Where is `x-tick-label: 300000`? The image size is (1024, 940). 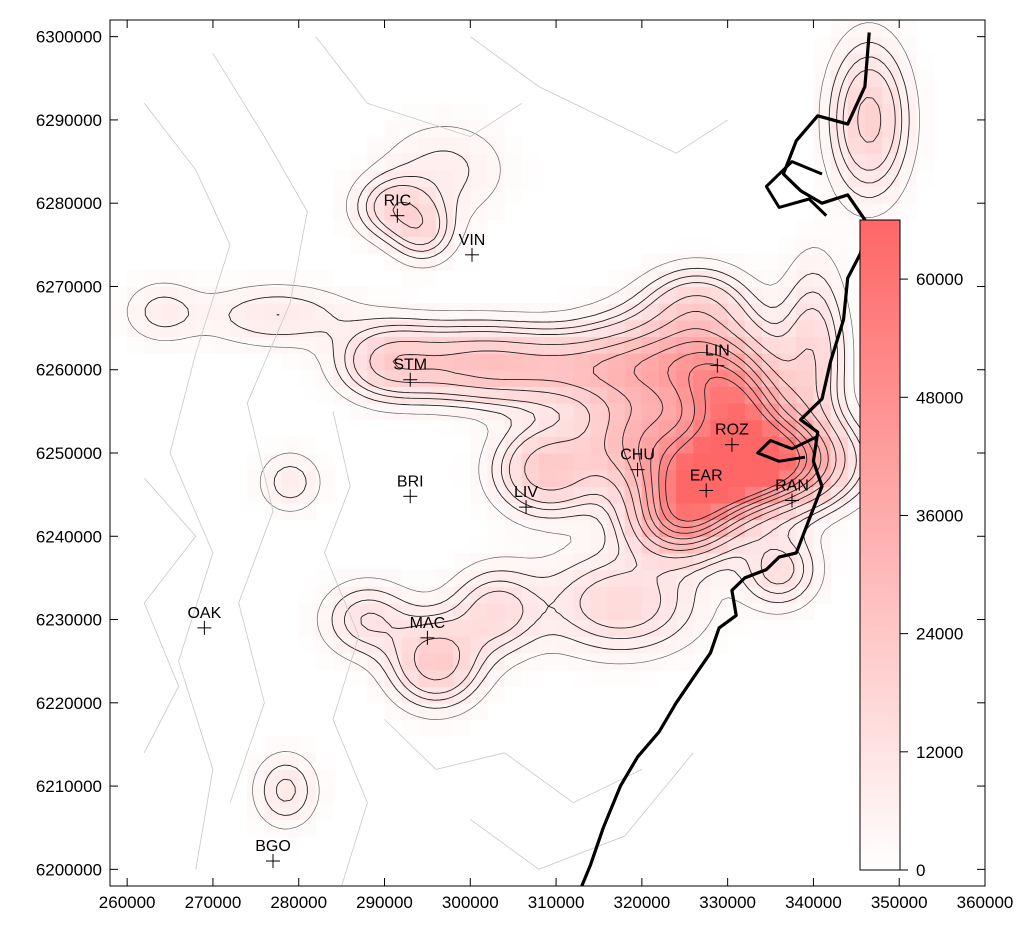 x-tick-label: 300000 is located at coordinates (470, 902).